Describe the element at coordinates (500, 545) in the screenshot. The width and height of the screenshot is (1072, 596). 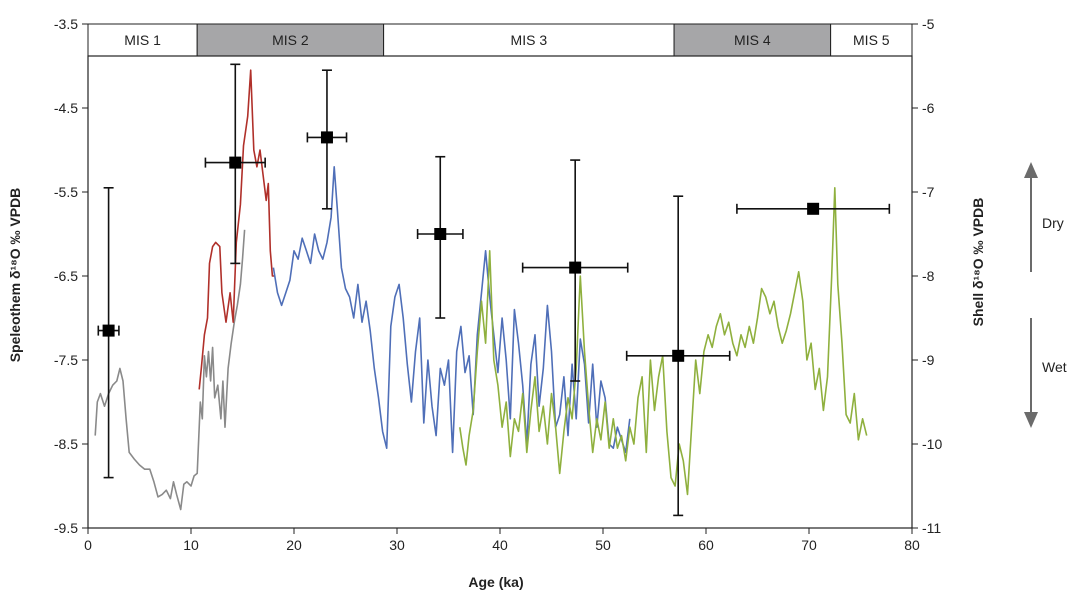
I see `x-tick-label: 40` at that location.